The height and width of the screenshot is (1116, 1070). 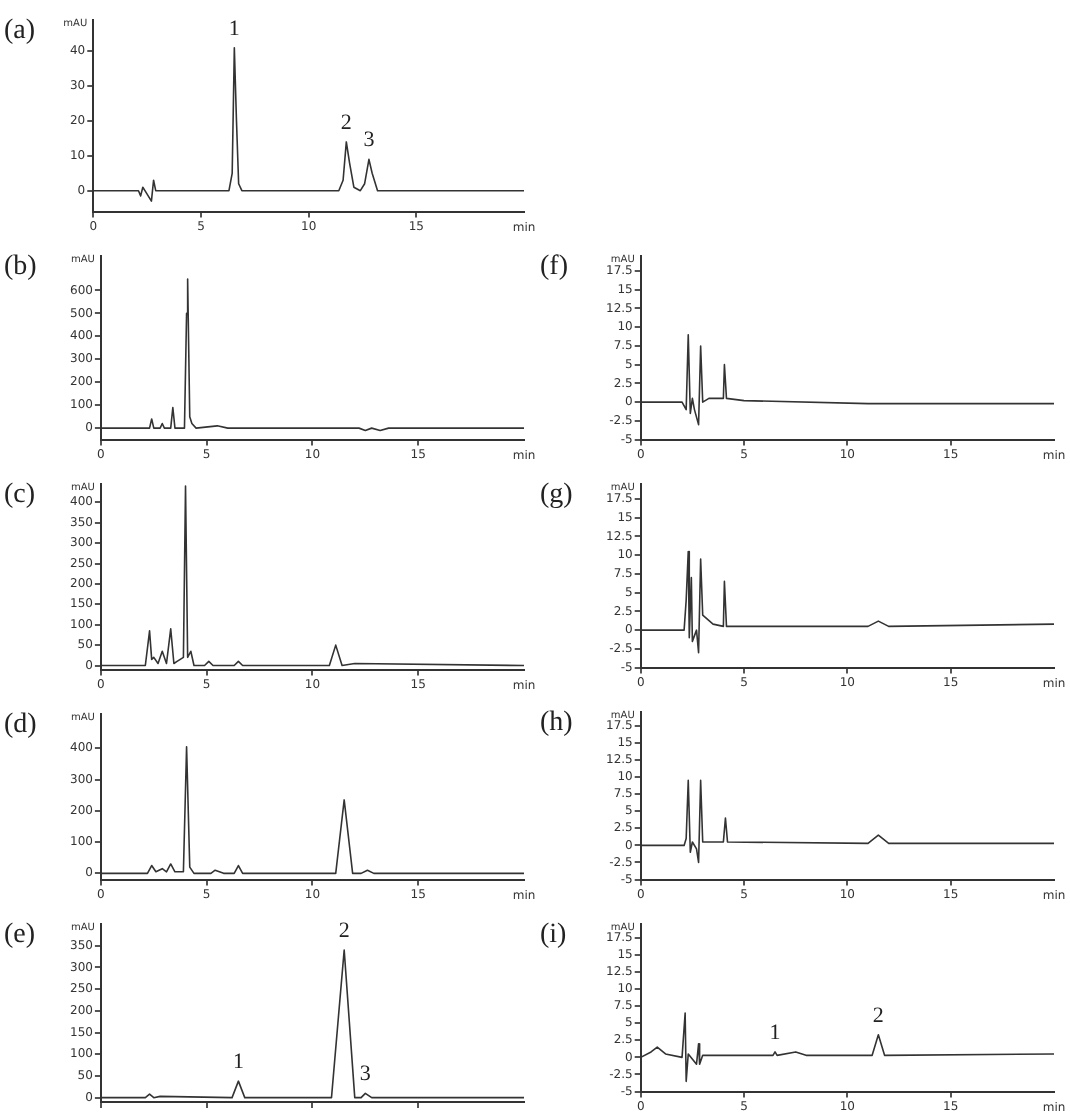 I want to click on chart-title: (g), so click(x=556, y=496).